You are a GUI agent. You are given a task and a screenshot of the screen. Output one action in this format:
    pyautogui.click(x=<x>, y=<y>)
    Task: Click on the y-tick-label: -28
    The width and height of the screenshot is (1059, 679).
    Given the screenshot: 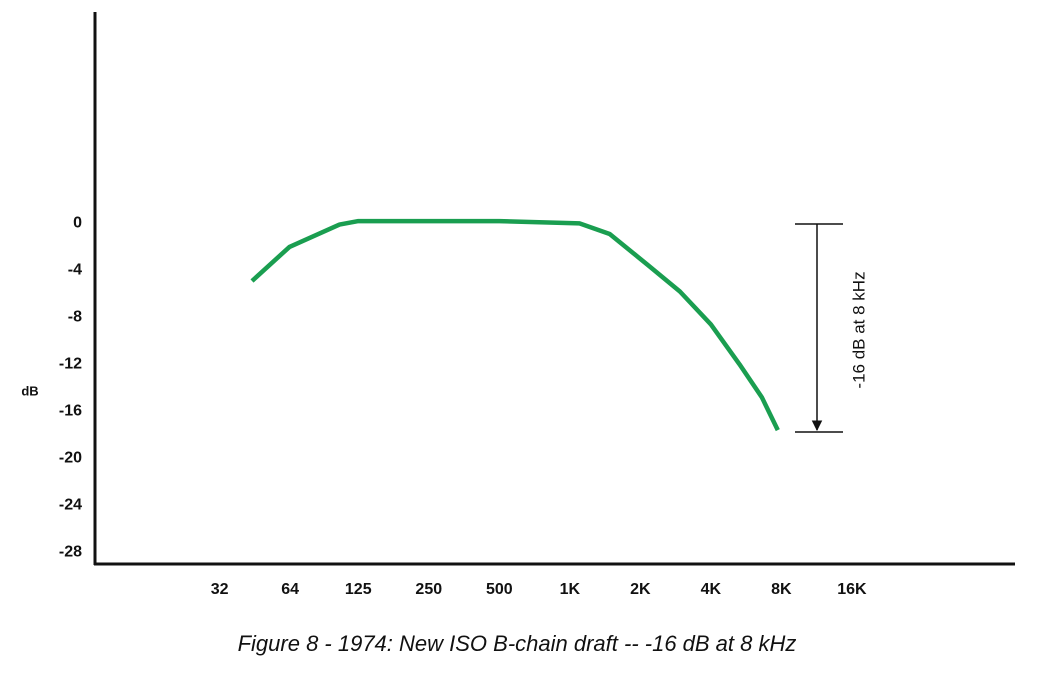 What is the action you would take?
    pyautogui.click(x=70, y=551)
    